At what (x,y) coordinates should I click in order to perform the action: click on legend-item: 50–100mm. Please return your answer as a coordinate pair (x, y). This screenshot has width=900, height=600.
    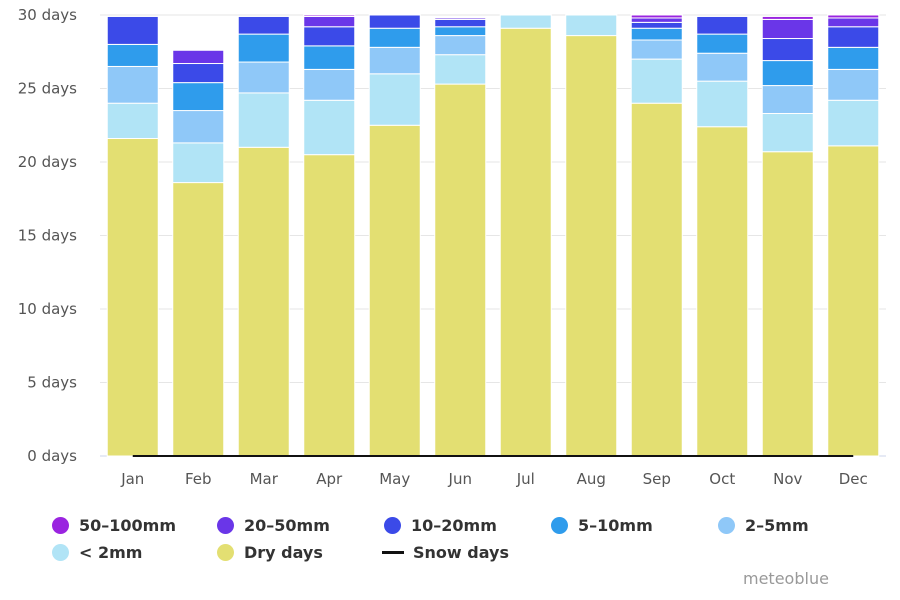
    Looking at the image, I should click on (114, 525).